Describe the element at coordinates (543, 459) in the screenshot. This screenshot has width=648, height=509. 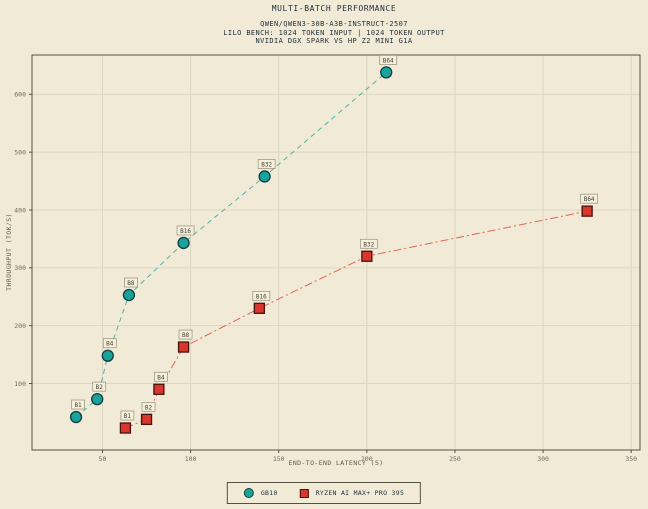
I see `x-tick-label: 300` at that location.